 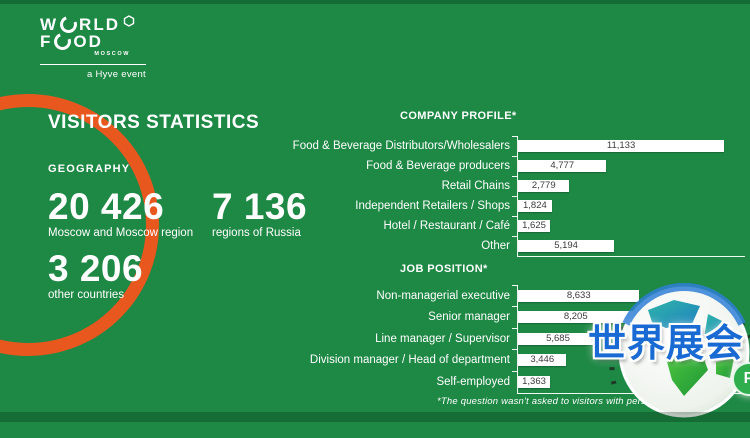 I want to click on geography-heading: GEOGRAPHY, so click(x=89, y=169).